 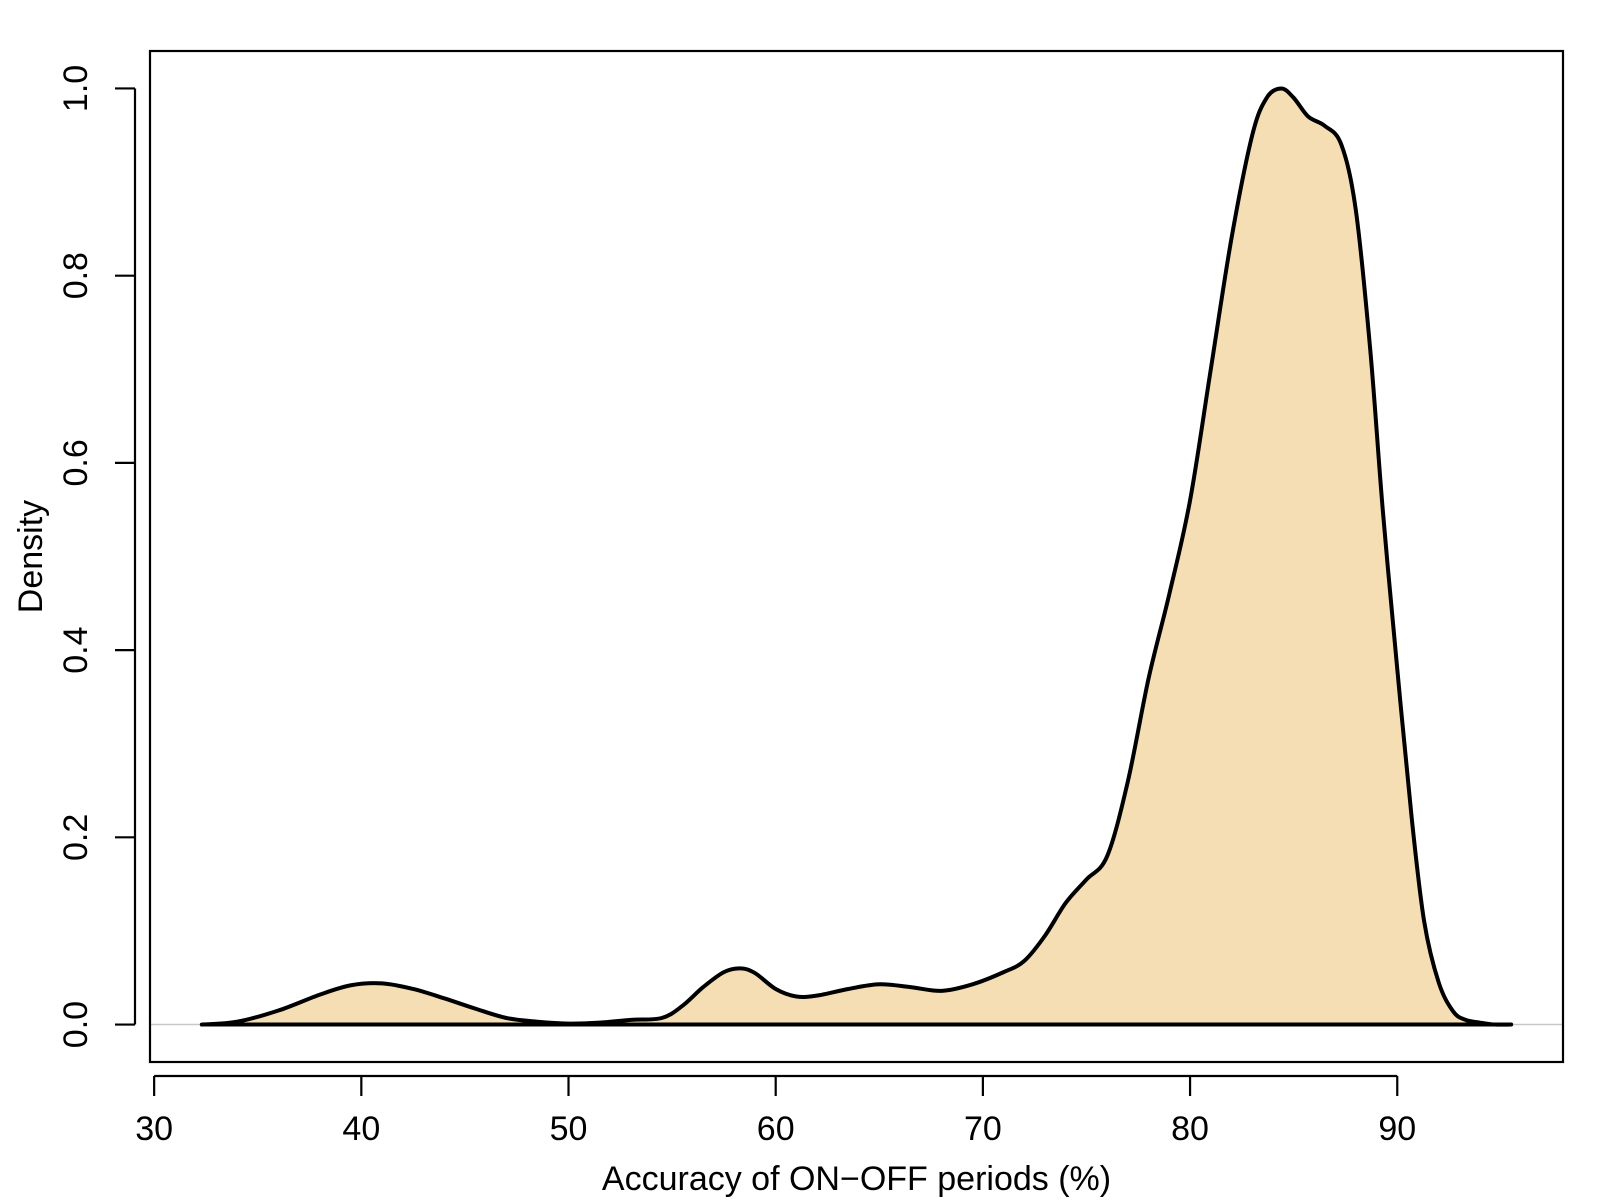 I want to click on y-tick-label: 0.2, so click(x=76, y=837).